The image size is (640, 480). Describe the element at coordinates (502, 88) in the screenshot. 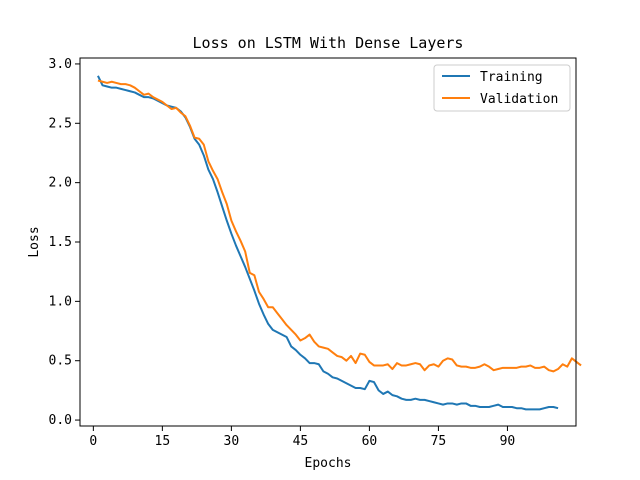

I see `legend: Training Validation` at that location.